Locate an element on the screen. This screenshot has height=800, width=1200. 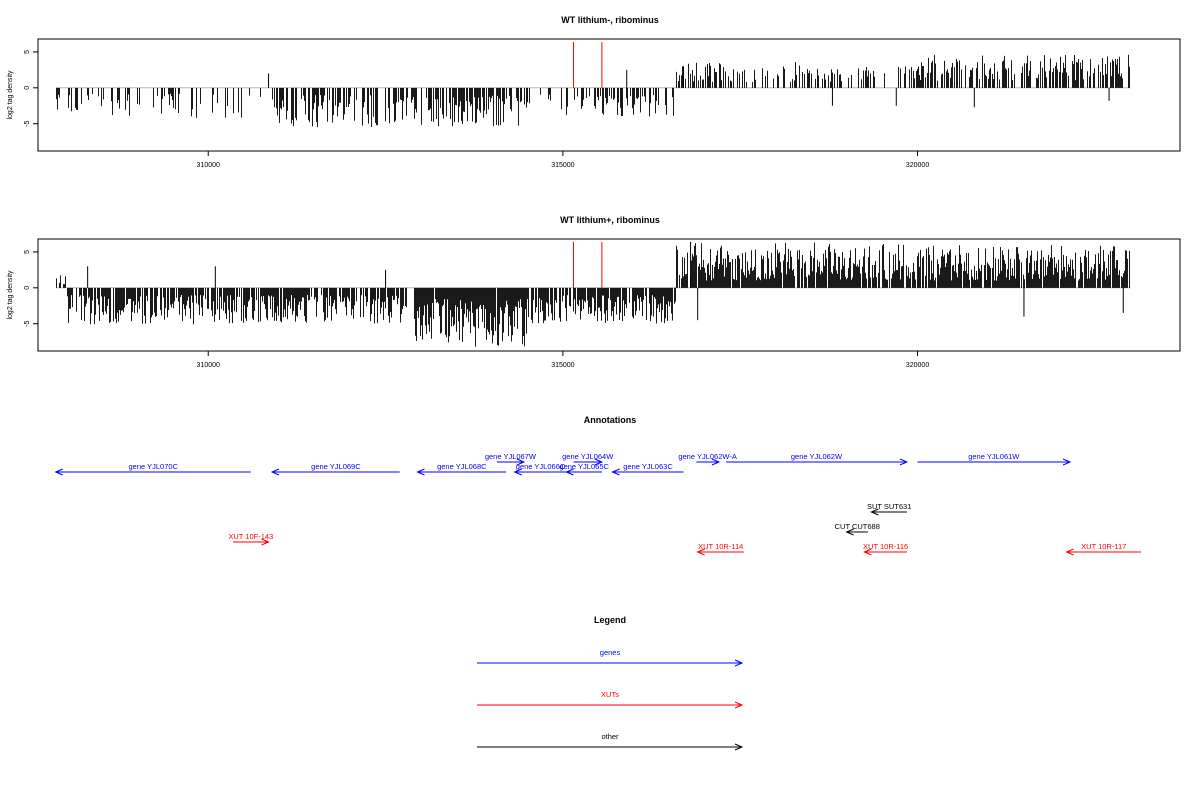
legend-title: Legend is located at coordinates (610, 620).